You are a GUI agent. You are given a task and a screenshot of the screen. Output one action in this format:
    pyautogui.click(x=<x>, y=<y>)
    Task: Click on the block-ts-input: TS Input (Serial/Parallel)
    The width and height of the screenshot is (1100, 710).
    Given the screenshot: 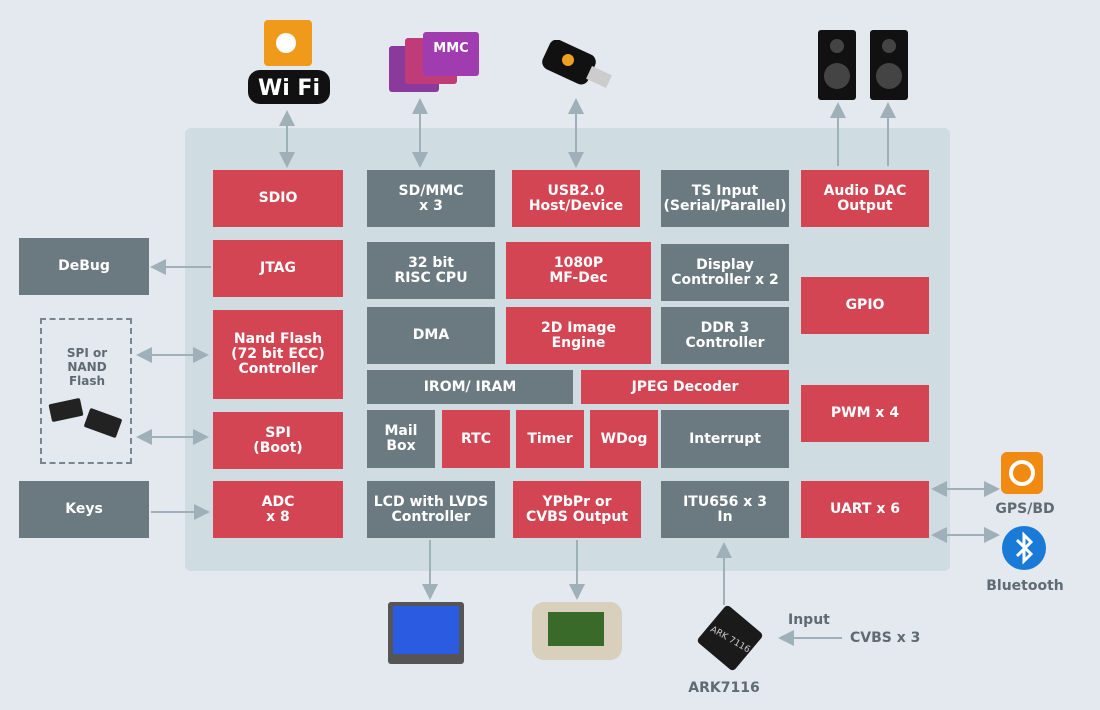 What is the action you would take?
    pyautogui.click(x=725, y=198)
    